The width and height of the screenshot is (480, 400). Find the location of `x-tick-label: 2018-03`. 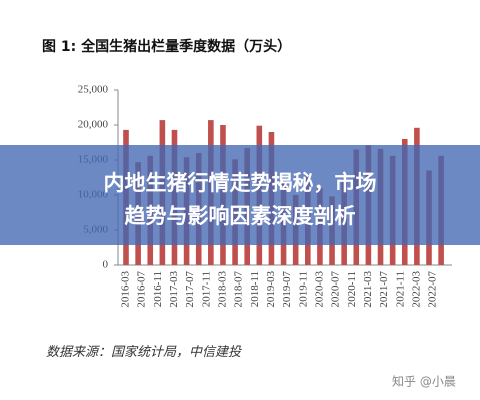

x-tick-label: 2018-03 is located at coordinates (222, 289).